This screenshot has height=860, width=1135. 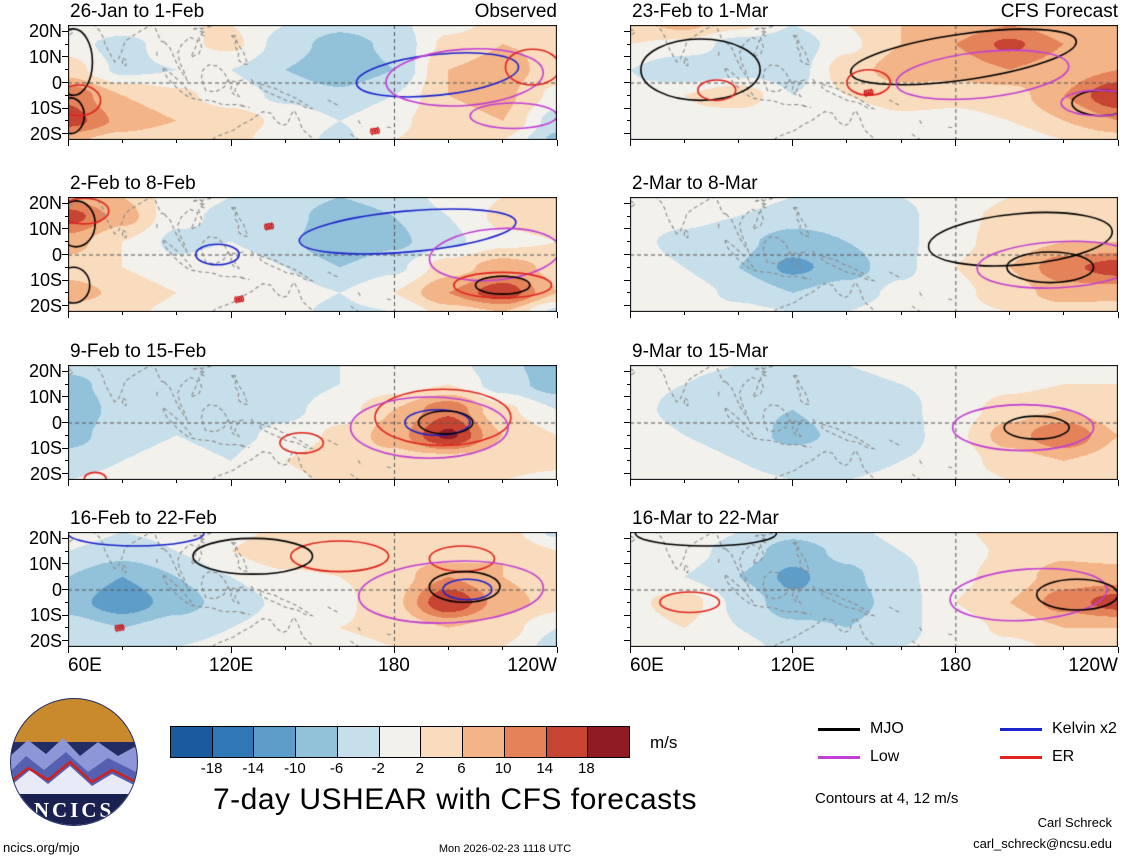 I want to click on lon-tick-label: 180, so click(x=394, y=665).